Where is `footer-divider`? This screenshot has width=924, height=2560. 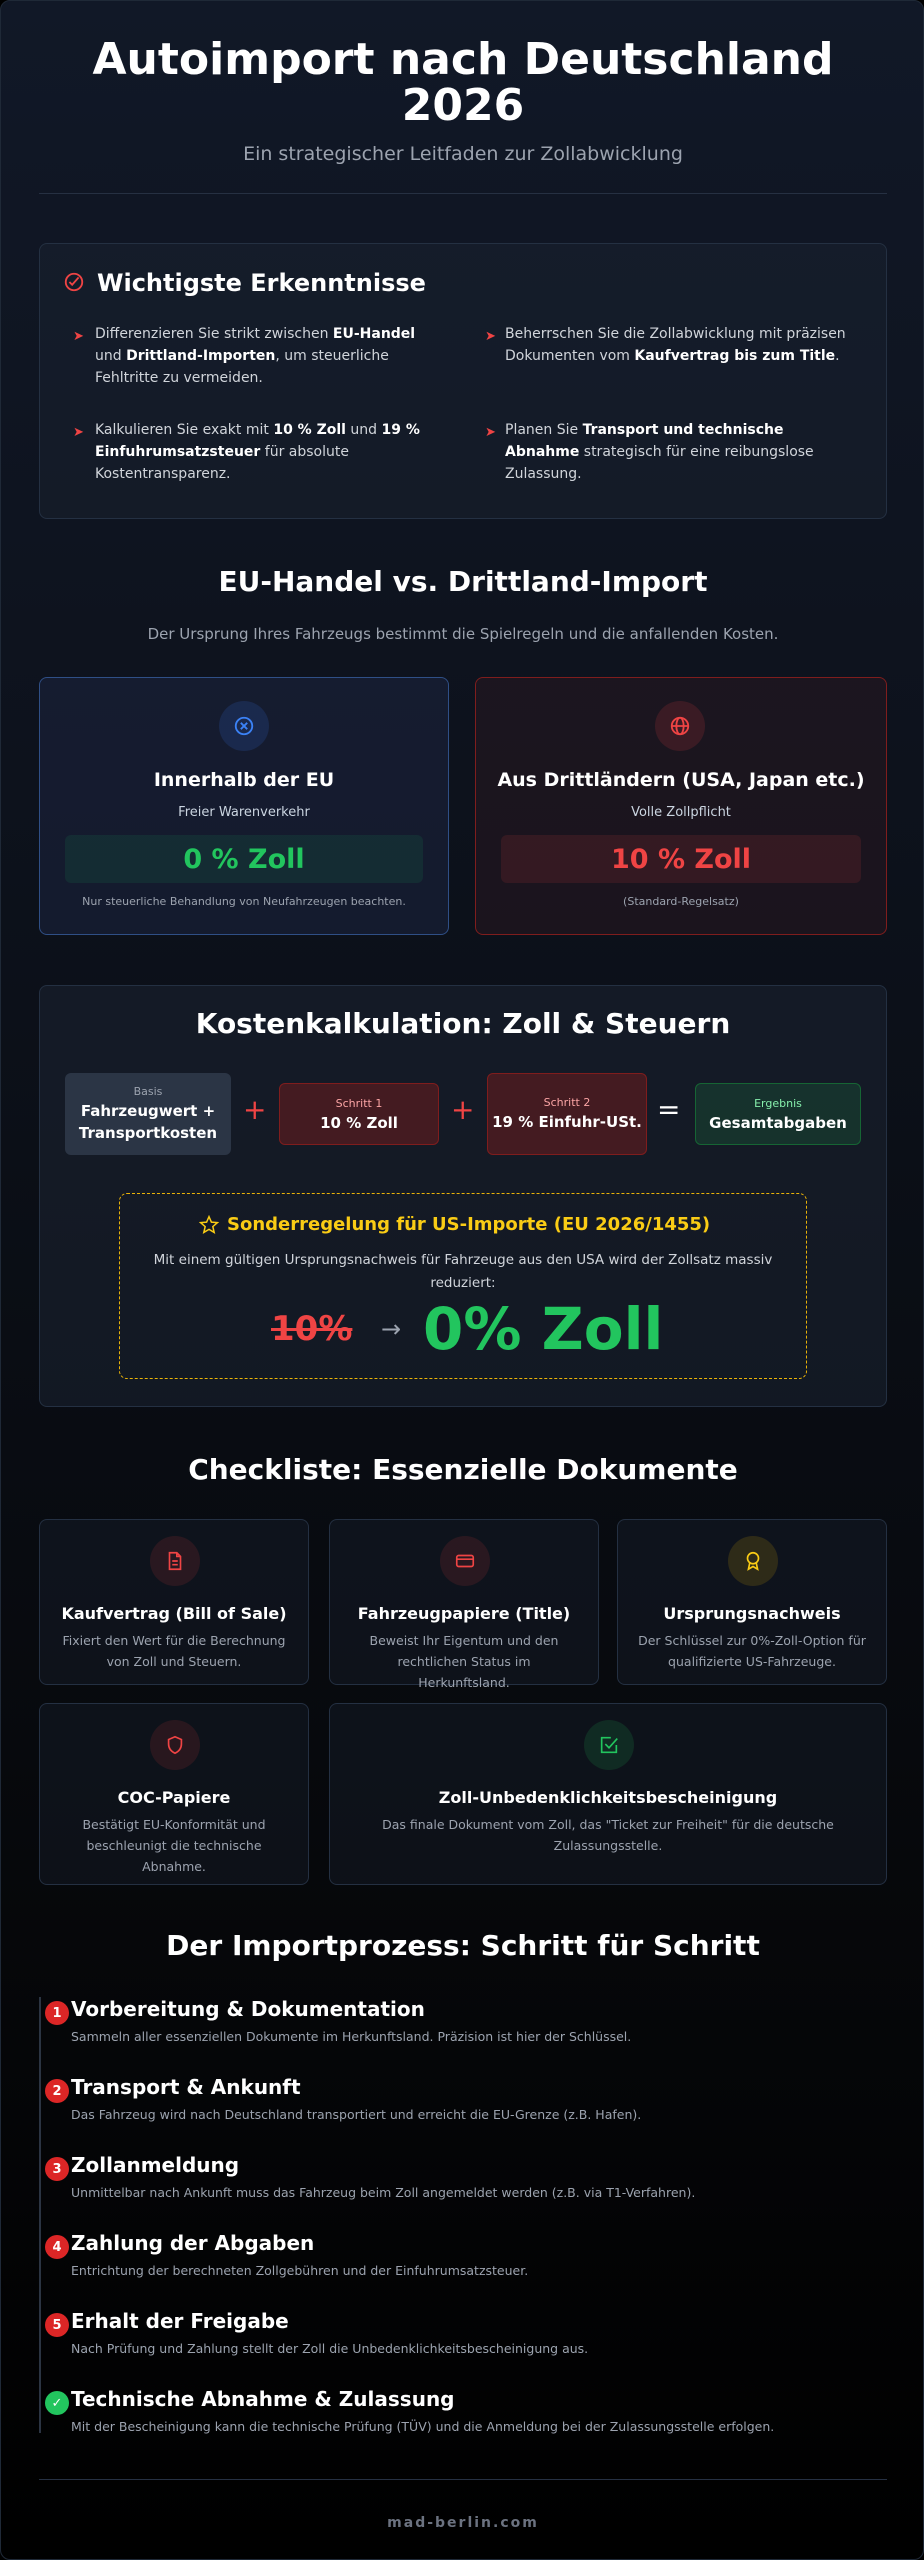 footer-divider is located at coordinates (463, 2479).